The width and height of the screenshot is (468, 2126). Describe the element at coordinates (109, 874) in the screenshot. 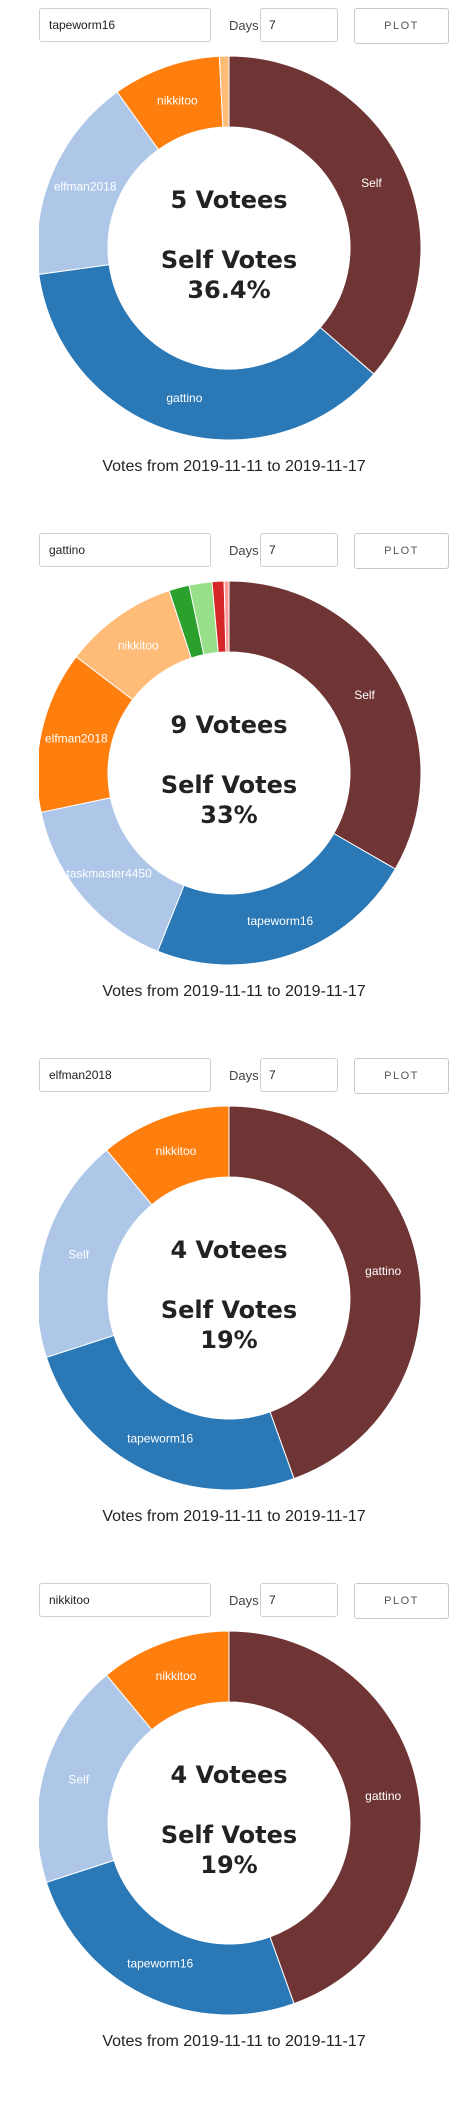

I see `slice-label: taskmaster4450` at that location.